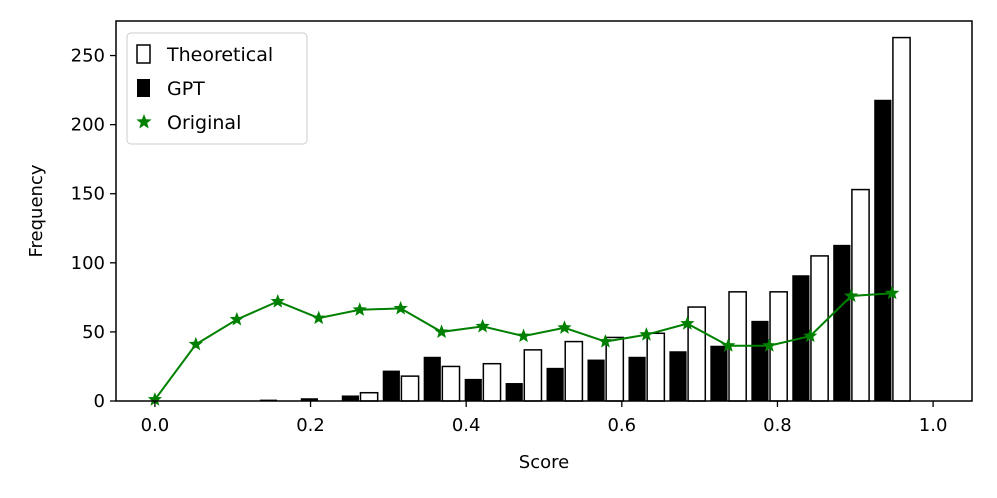  I want to click on x-axis-label: Score, so click(544, 462).